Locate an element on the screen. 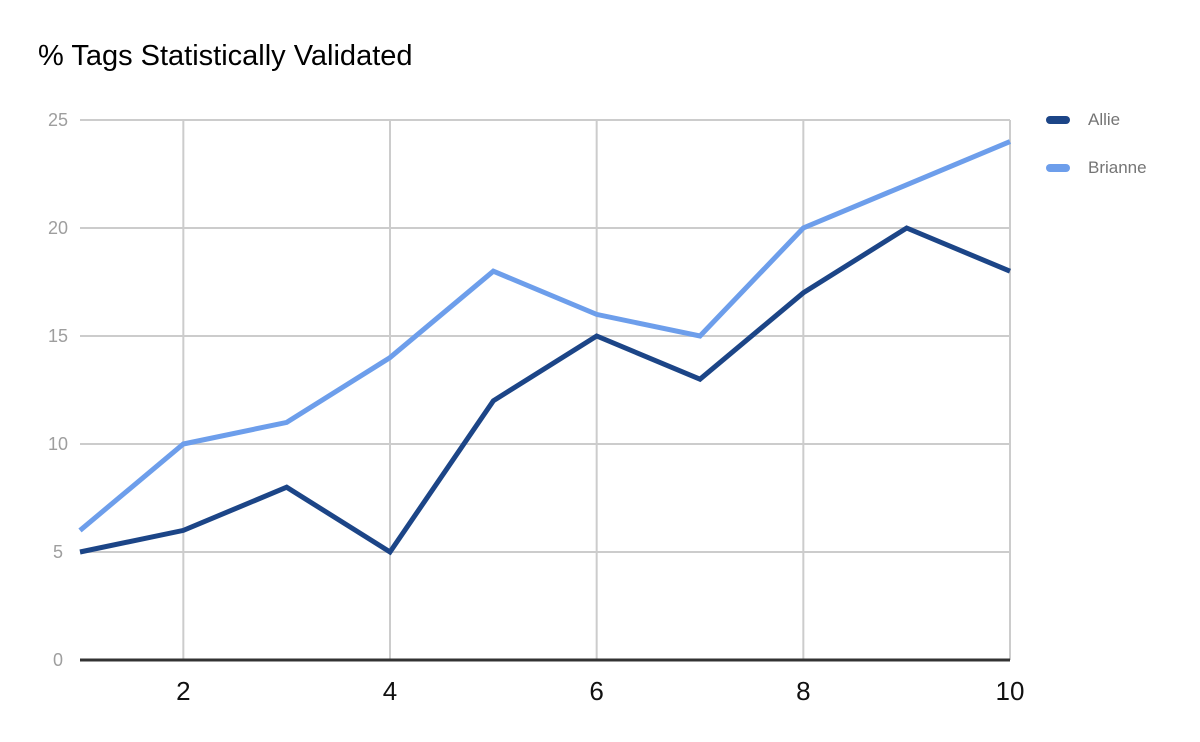 This screenshot has width=1200, height=742. x-tick-label: 8 is located at coordinates (803, 691).